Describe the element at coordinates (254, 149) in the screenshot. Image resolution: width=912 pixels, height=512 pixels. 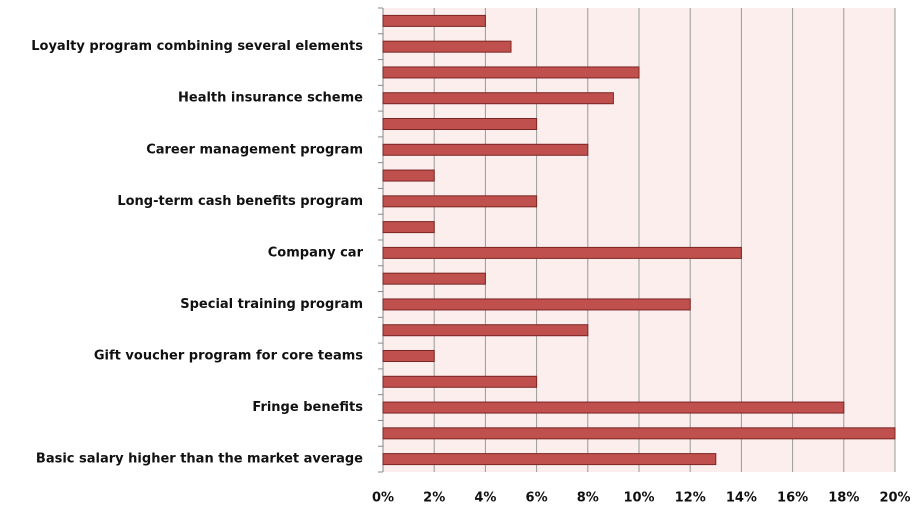
I see `y-tick-label: Career management program` at that location.